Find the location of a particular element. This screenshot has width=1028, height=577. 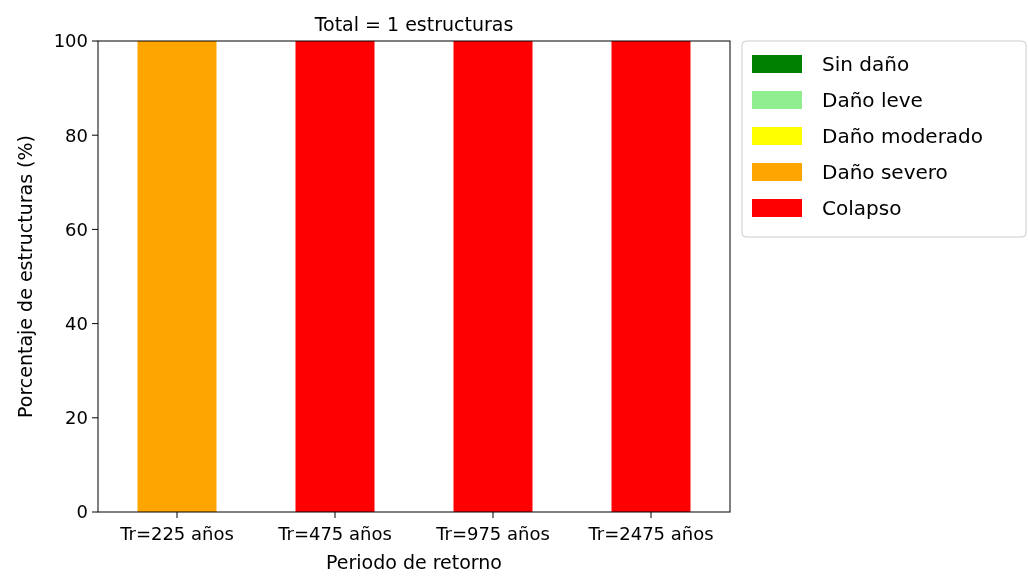

x-tick-label: Tr=2475 años is located at coordinates (650, 533).